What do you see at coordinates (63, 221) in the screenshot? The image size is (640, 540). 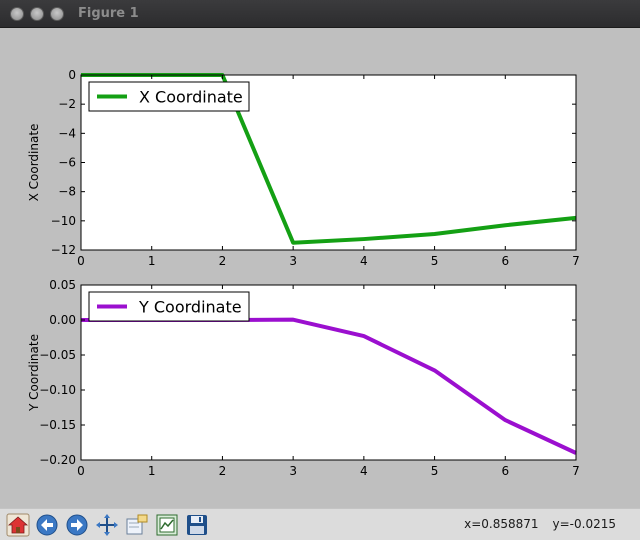 I see `y-tick-label: −10` at bounding box center [63, 221].